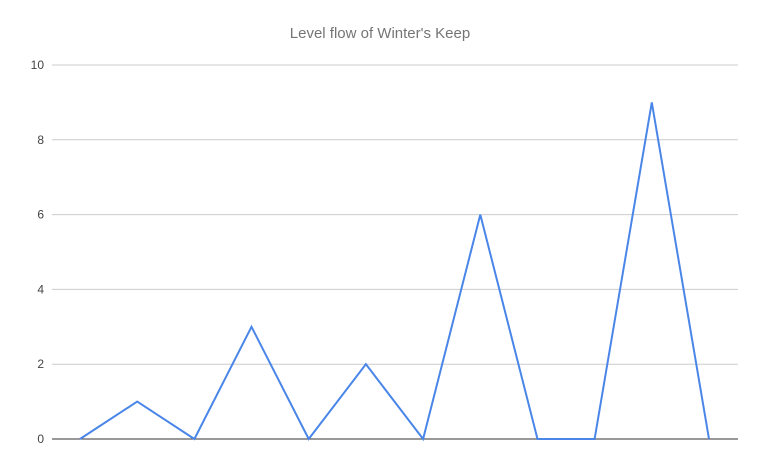  Describe the element at coordinates (380, 33) in the screenshot. I see `chart-title: Level flow of Winter's Keep` at that location.